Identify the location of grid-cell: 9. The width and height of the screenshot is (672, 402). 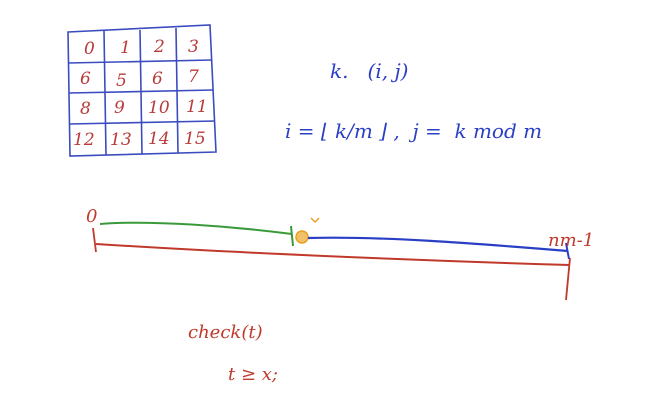
(119, 108).